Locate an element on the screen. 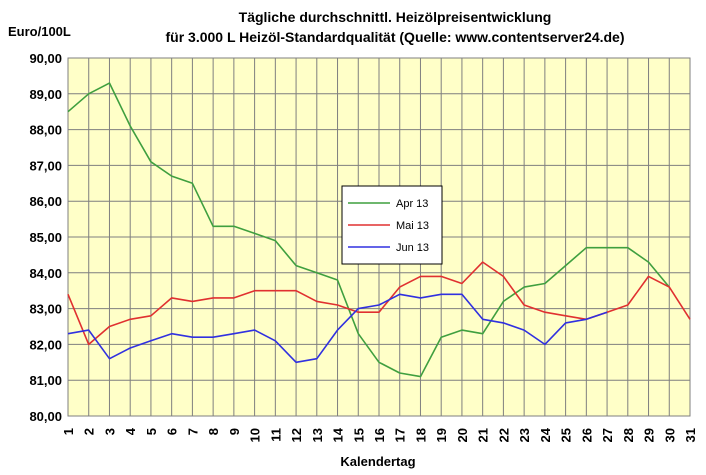  x-tick-label: 19 is located at coordinates (441, 435).